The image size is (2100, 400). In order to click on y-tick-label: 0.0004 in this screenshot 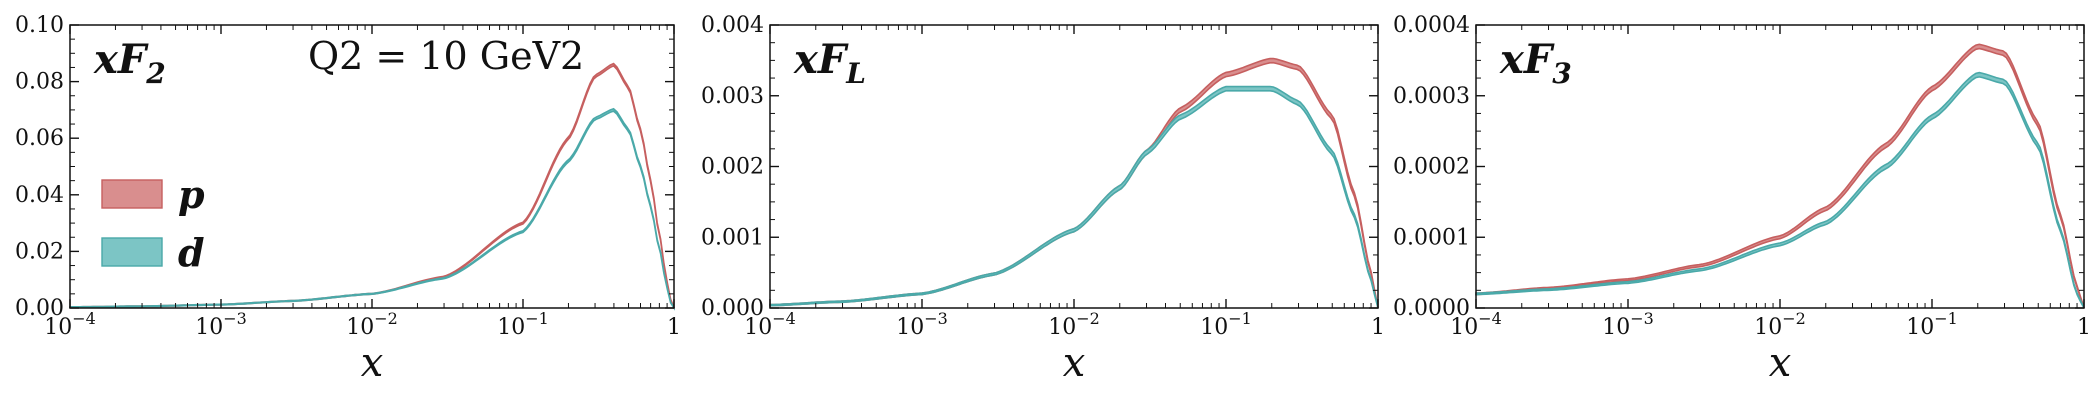, I will do `click(1431, 25)`.